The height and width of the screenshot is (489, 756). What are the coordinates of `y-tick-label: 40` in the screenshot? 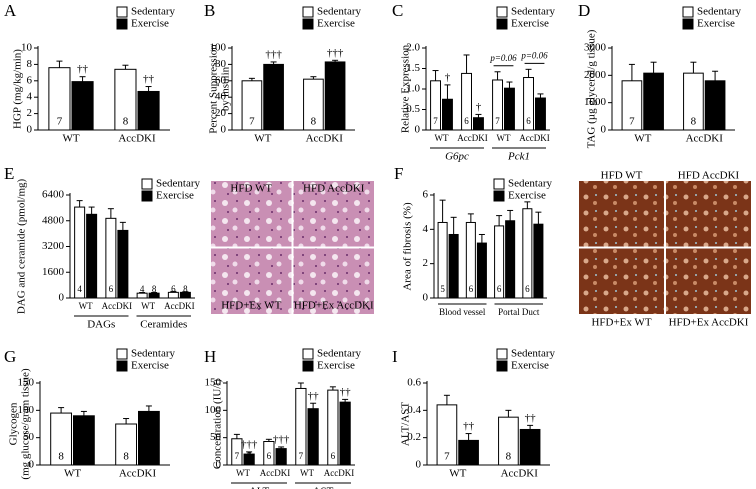 It's located at (221, 97).